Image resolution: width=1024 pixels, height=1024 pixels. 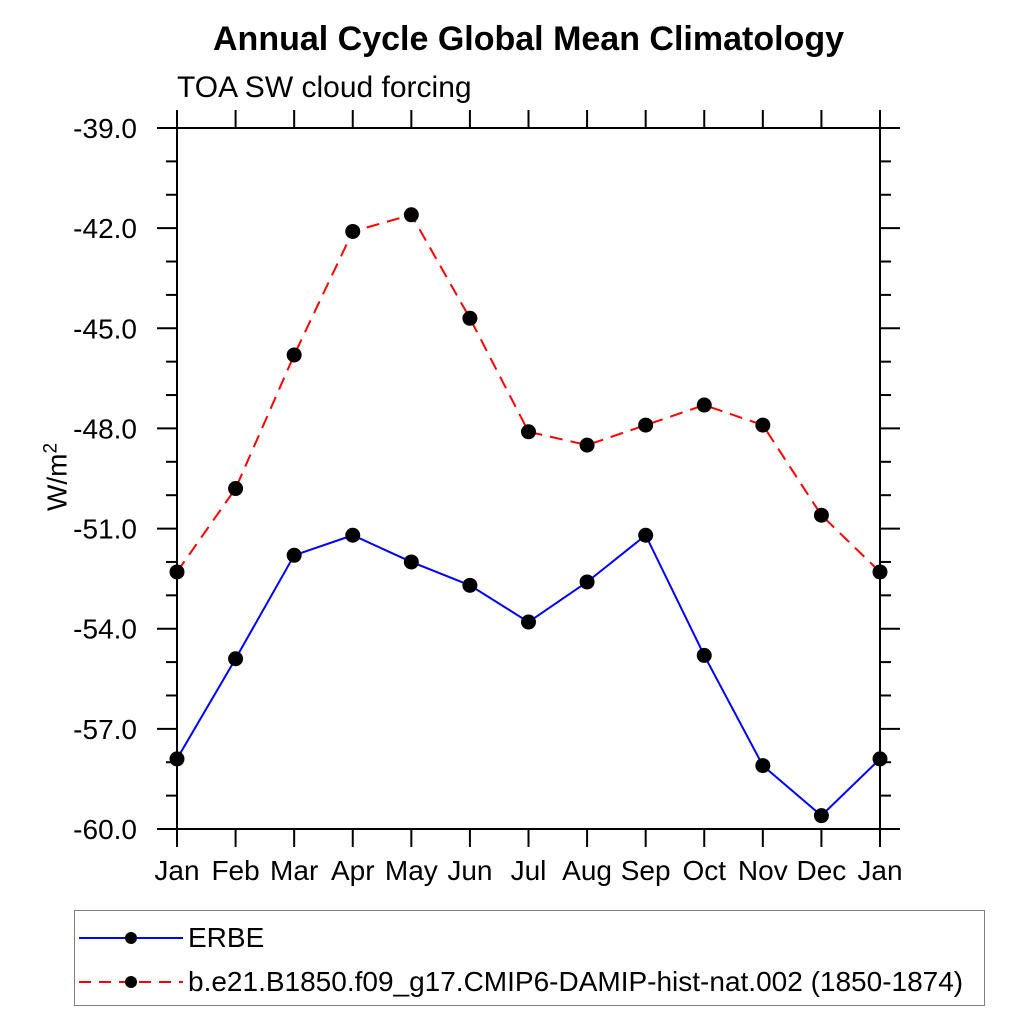 I want to click on x-tick-label: Sep, so click(x=646, y=870).